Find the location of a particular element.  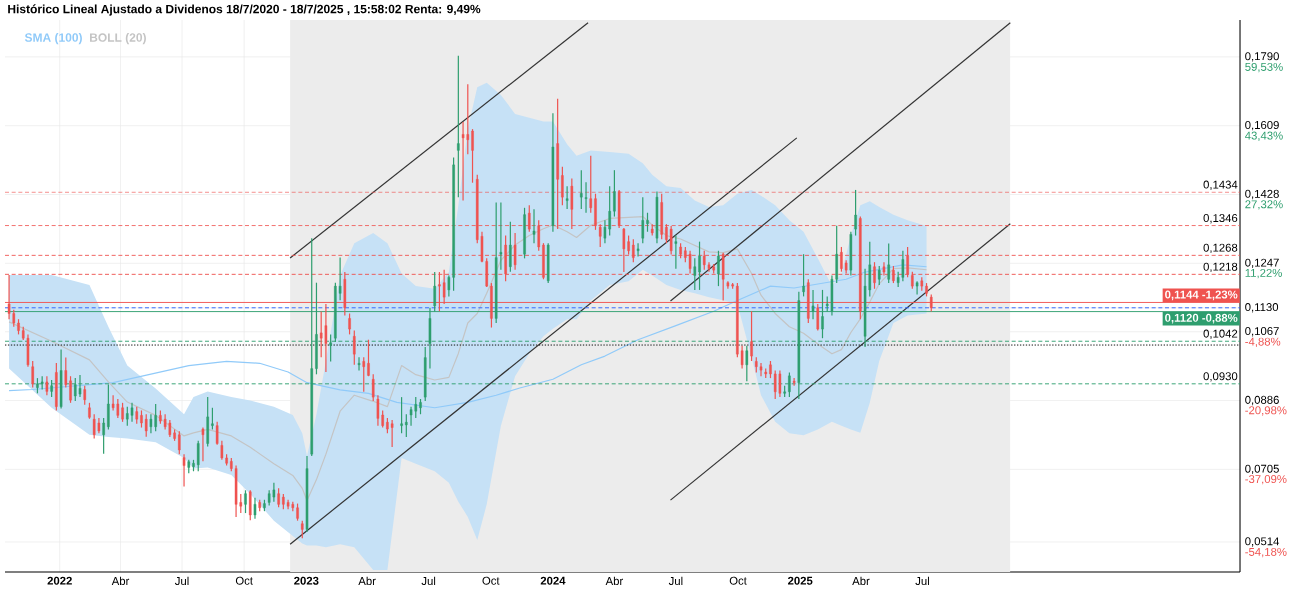

ref-line-label: 0,1042 is located at coordinates (1220, 334).